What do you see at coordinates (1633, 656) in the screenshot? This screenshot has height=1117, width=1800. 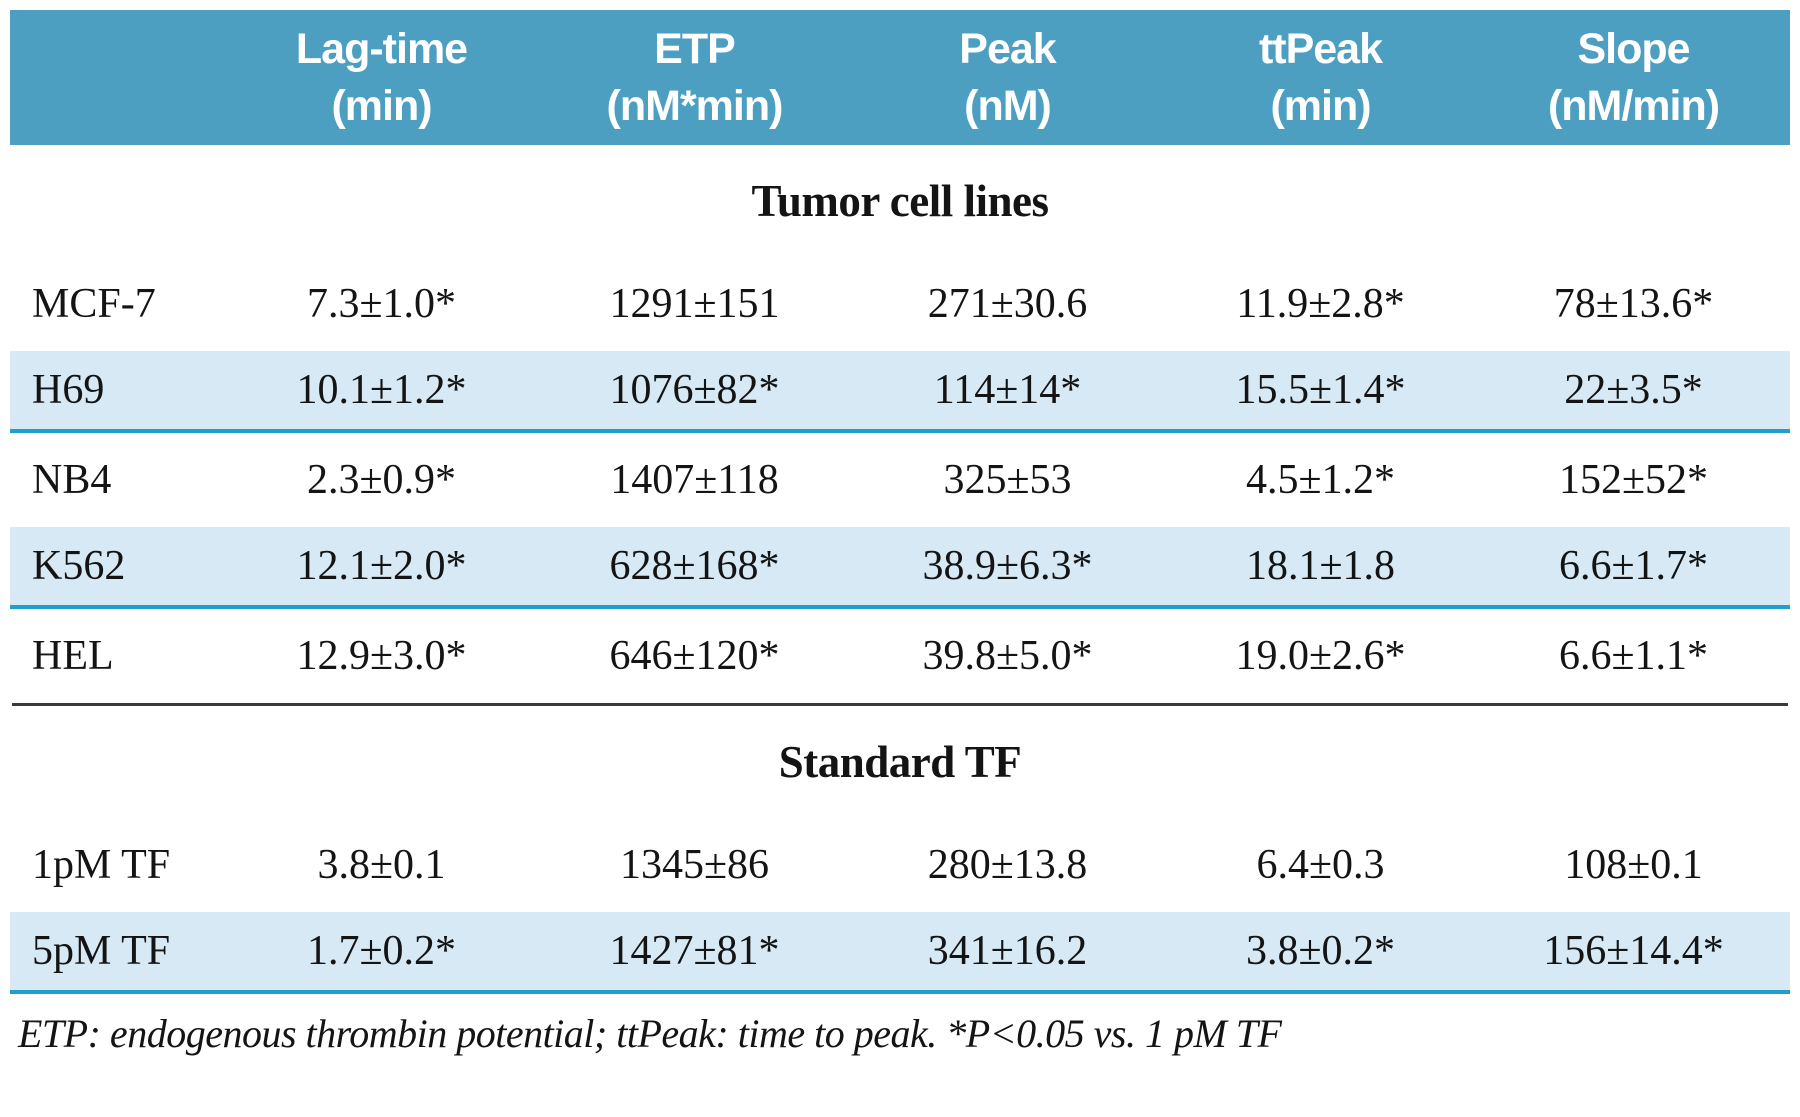 I see `cell-slope: 6.6±1.1*` at bounding box center [1633, 656].